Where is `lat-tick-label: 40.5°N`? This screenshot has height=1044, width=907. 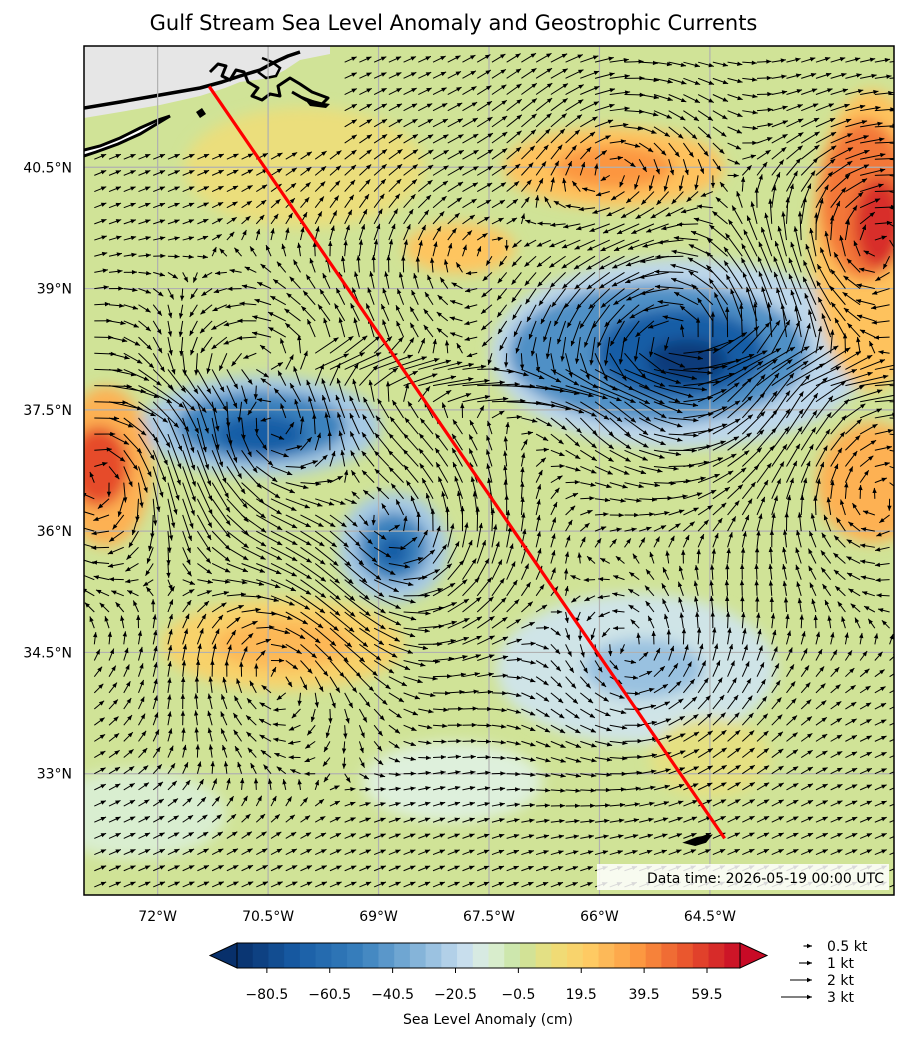
lat-tick-label: 40.5°N is located at coordinates (47, 168).